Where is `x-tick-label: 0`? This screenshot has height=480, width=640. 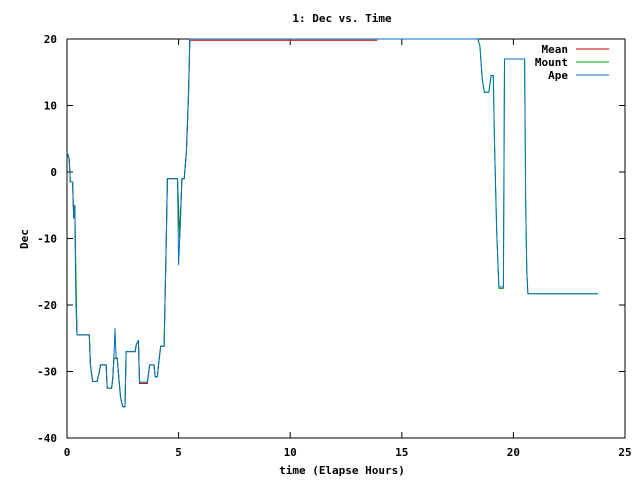
x-tick-label: 0 is located at coordinates (67, 452).